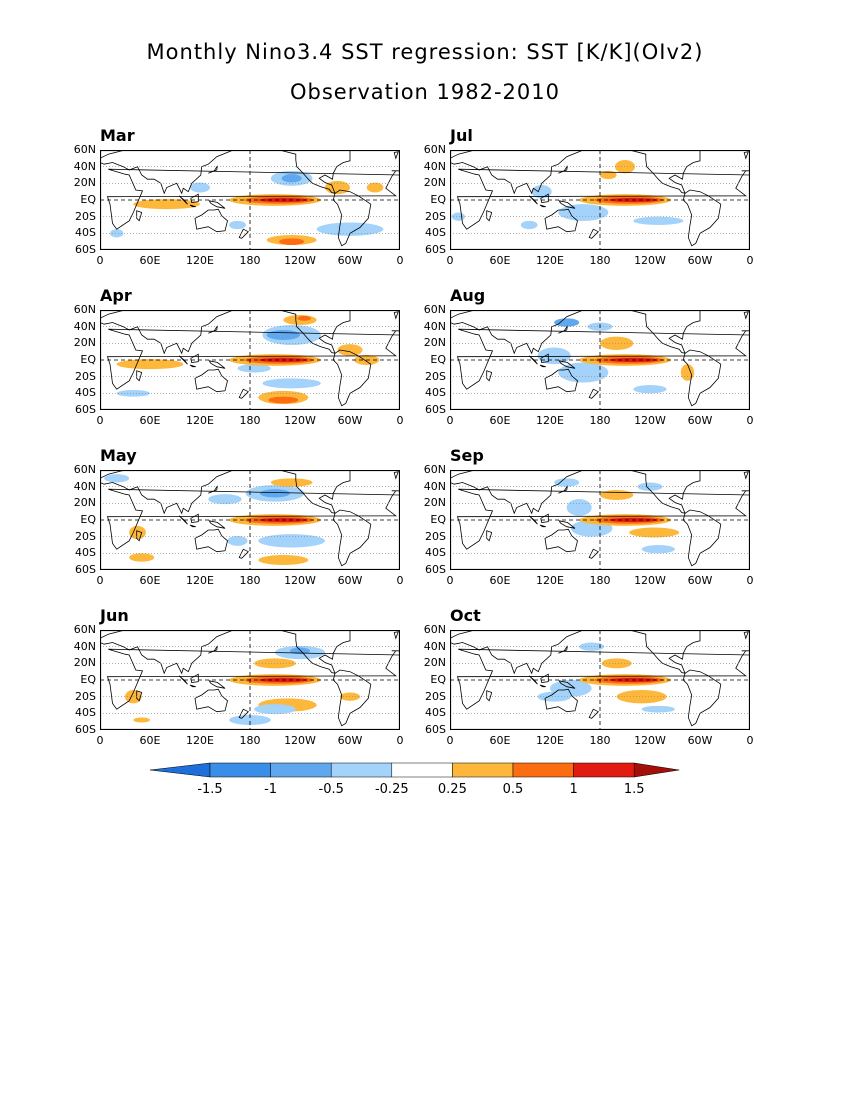  I want to click on colorbar-label: -0.5, so click(331, 789).